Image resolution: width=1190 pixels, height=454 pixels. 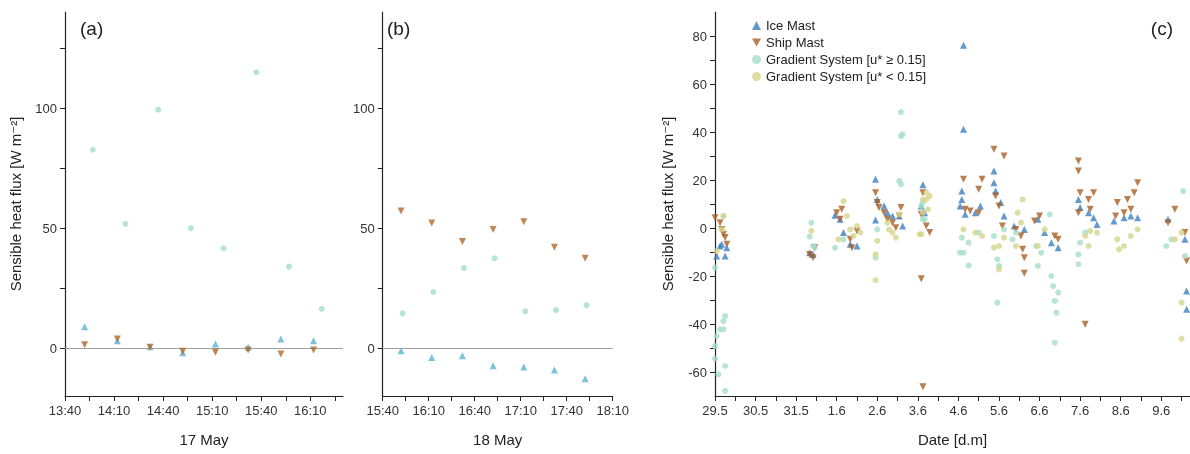 What do you see at coordinates (836, 410) in the screenshot?
I see `x-tick-label: 1.6` at bounding box center [836, 410].